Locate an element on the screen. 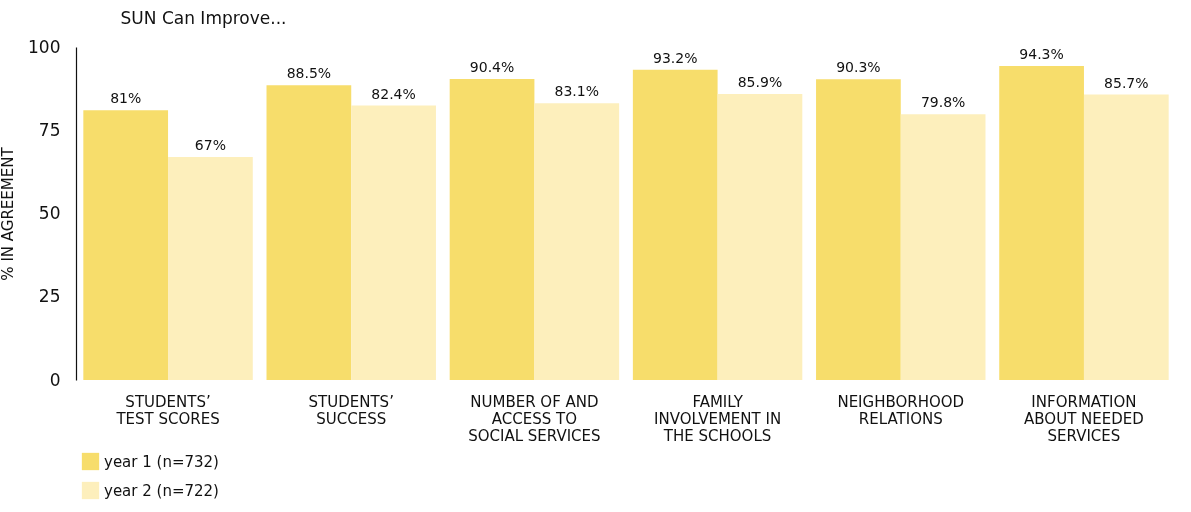  x-tick-label: FAMILY INVOLVEMENT IN THE SCHOOLS is located at coordinates (718, 418).